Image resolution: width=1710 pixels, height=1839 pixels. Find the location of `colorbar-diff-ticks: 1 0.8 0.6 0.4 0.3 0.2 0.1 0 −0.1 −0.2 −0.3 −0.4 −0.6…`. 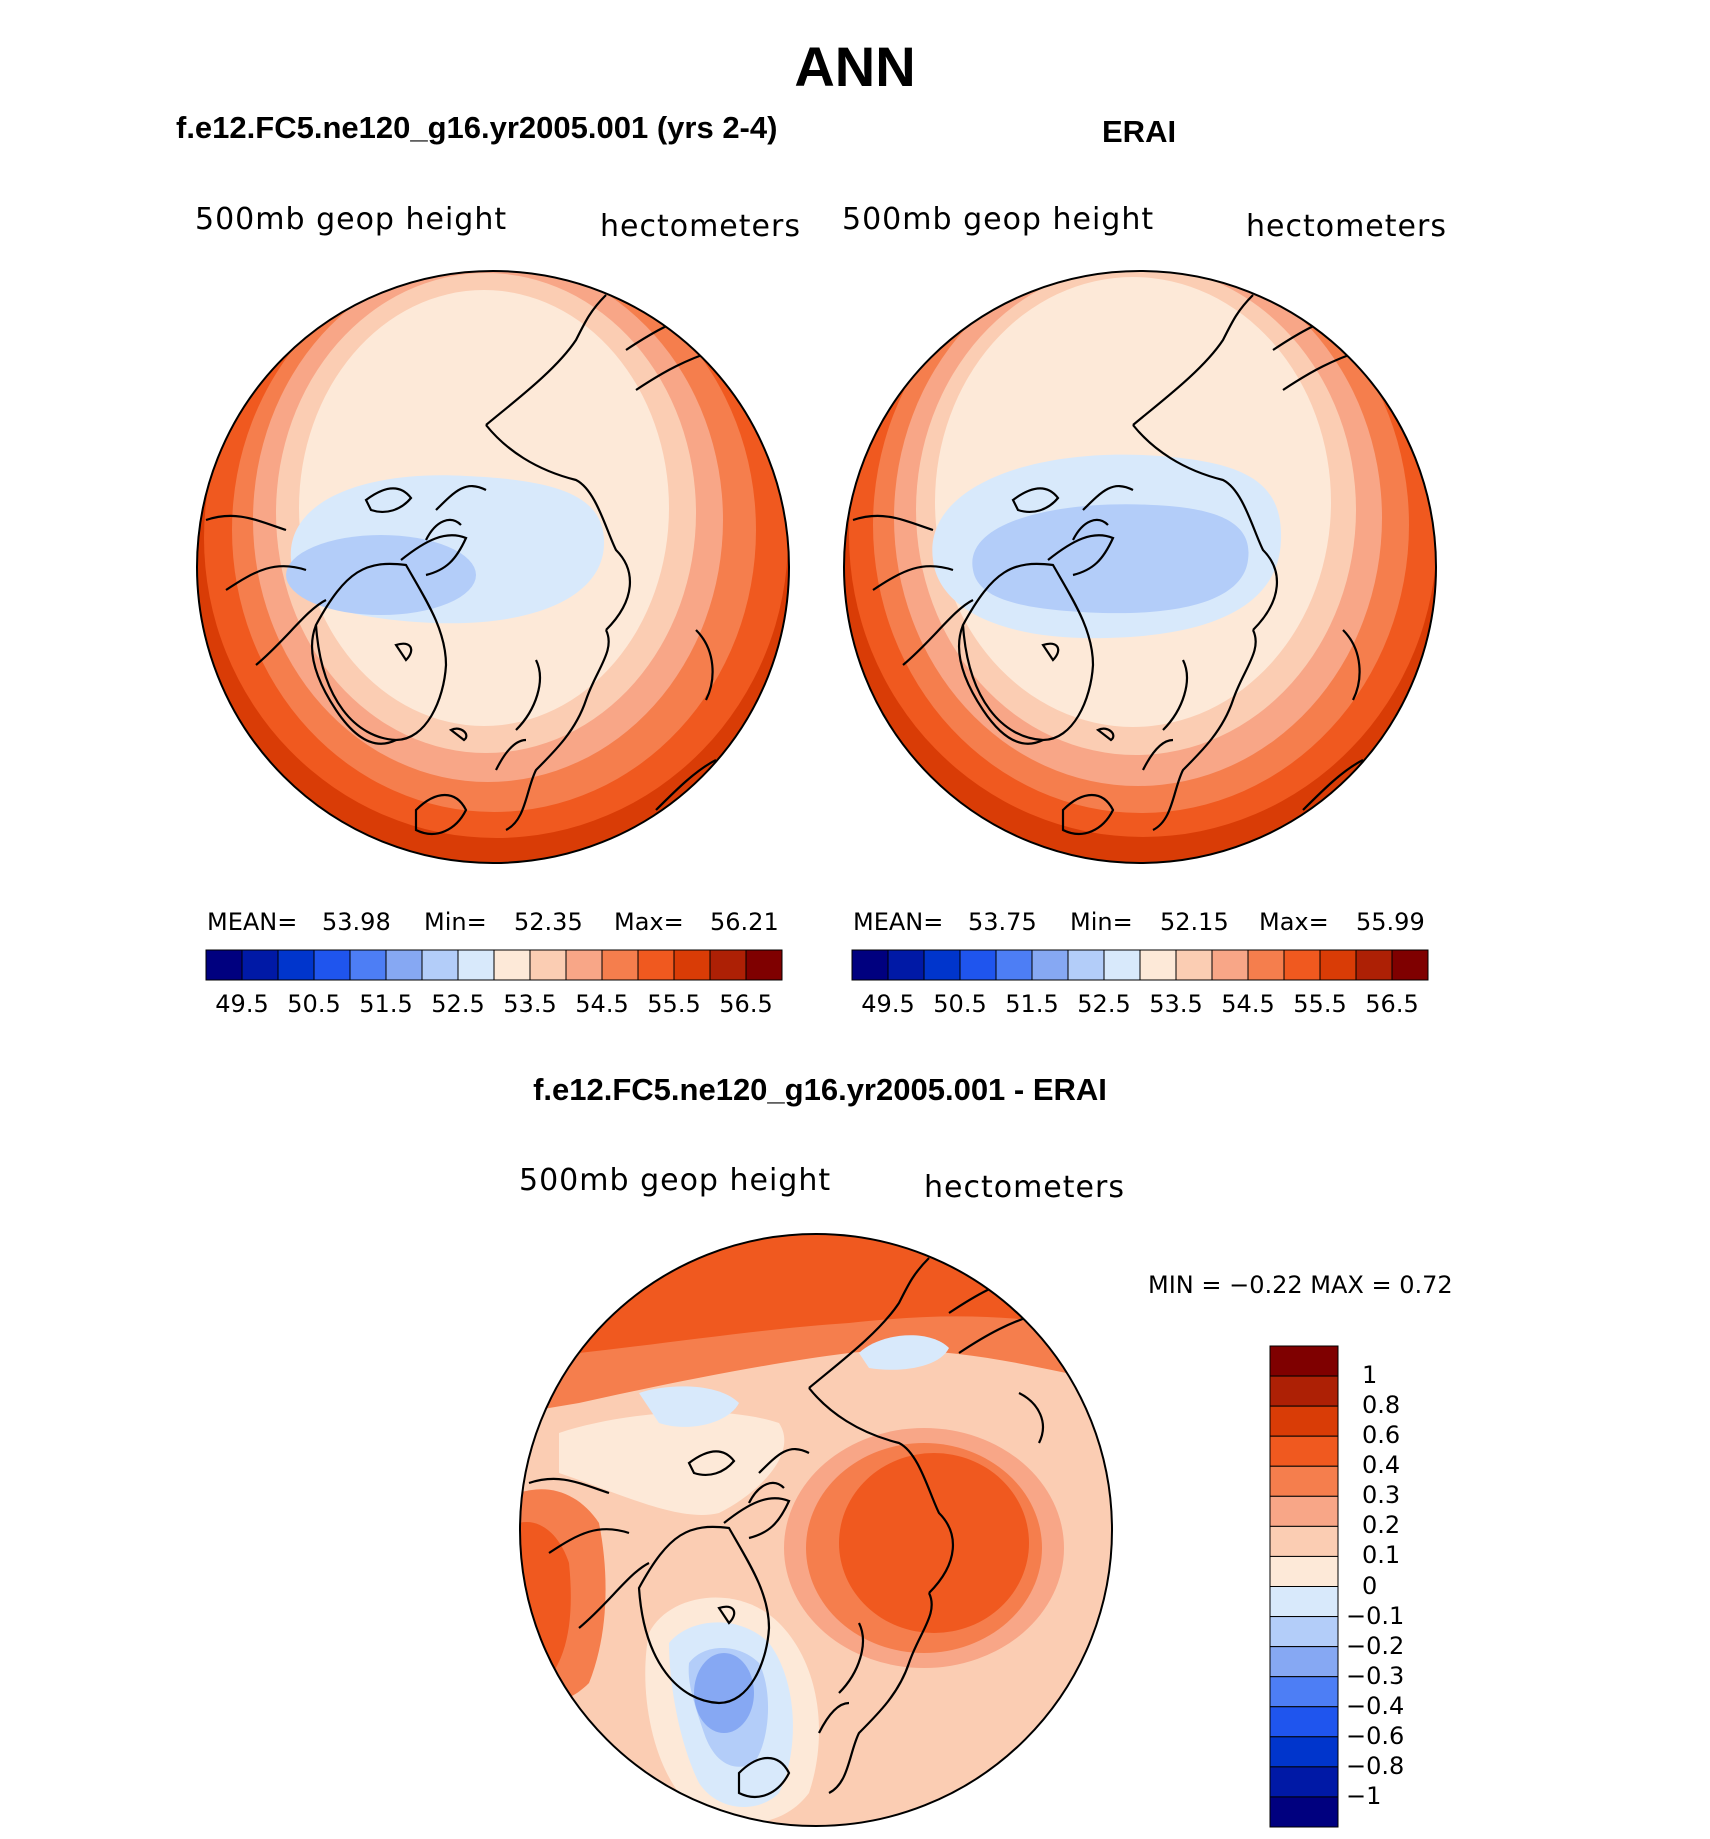

colorbar-diff-ticks: 1 0.8 0.6 0.4 0.3 0.2 0.1 0 −0.1 −0.2 −0.3 −0.4 −0.6… is located at coordinates (1406, 1586).